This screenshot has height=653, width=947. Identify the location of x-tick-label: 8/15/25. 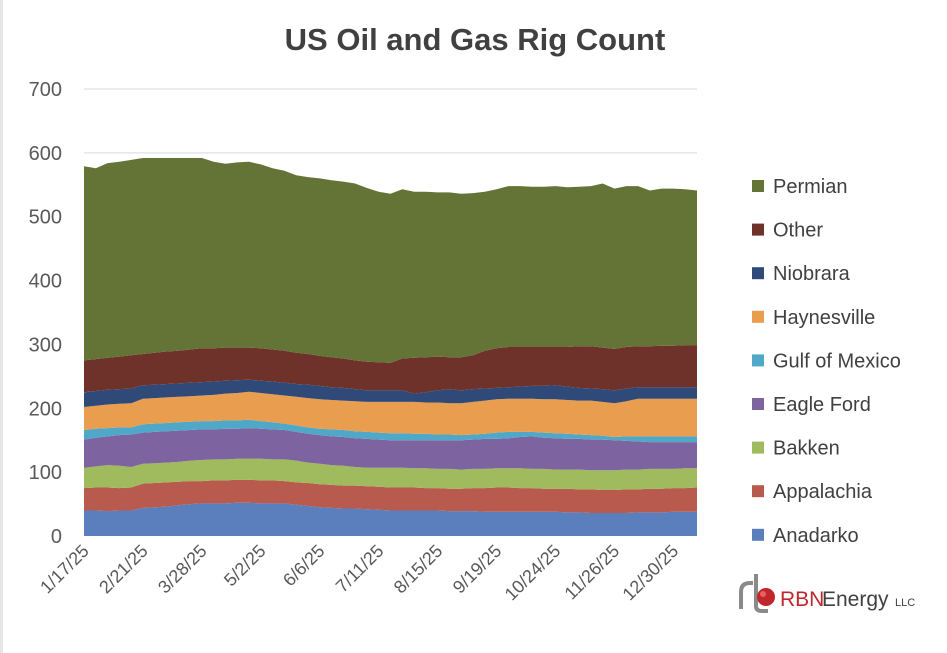
(418, 569).